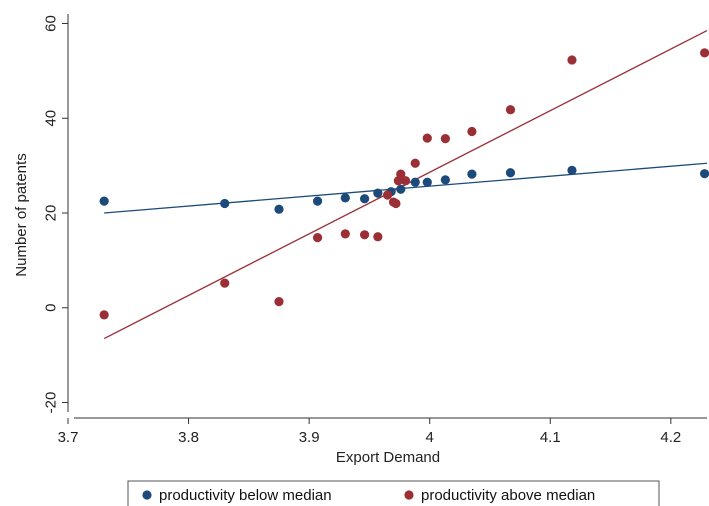  I want to click on x-axis-ticks: 3.7 3.8 3.9 4 4.1 4.2, so click(369, 432).